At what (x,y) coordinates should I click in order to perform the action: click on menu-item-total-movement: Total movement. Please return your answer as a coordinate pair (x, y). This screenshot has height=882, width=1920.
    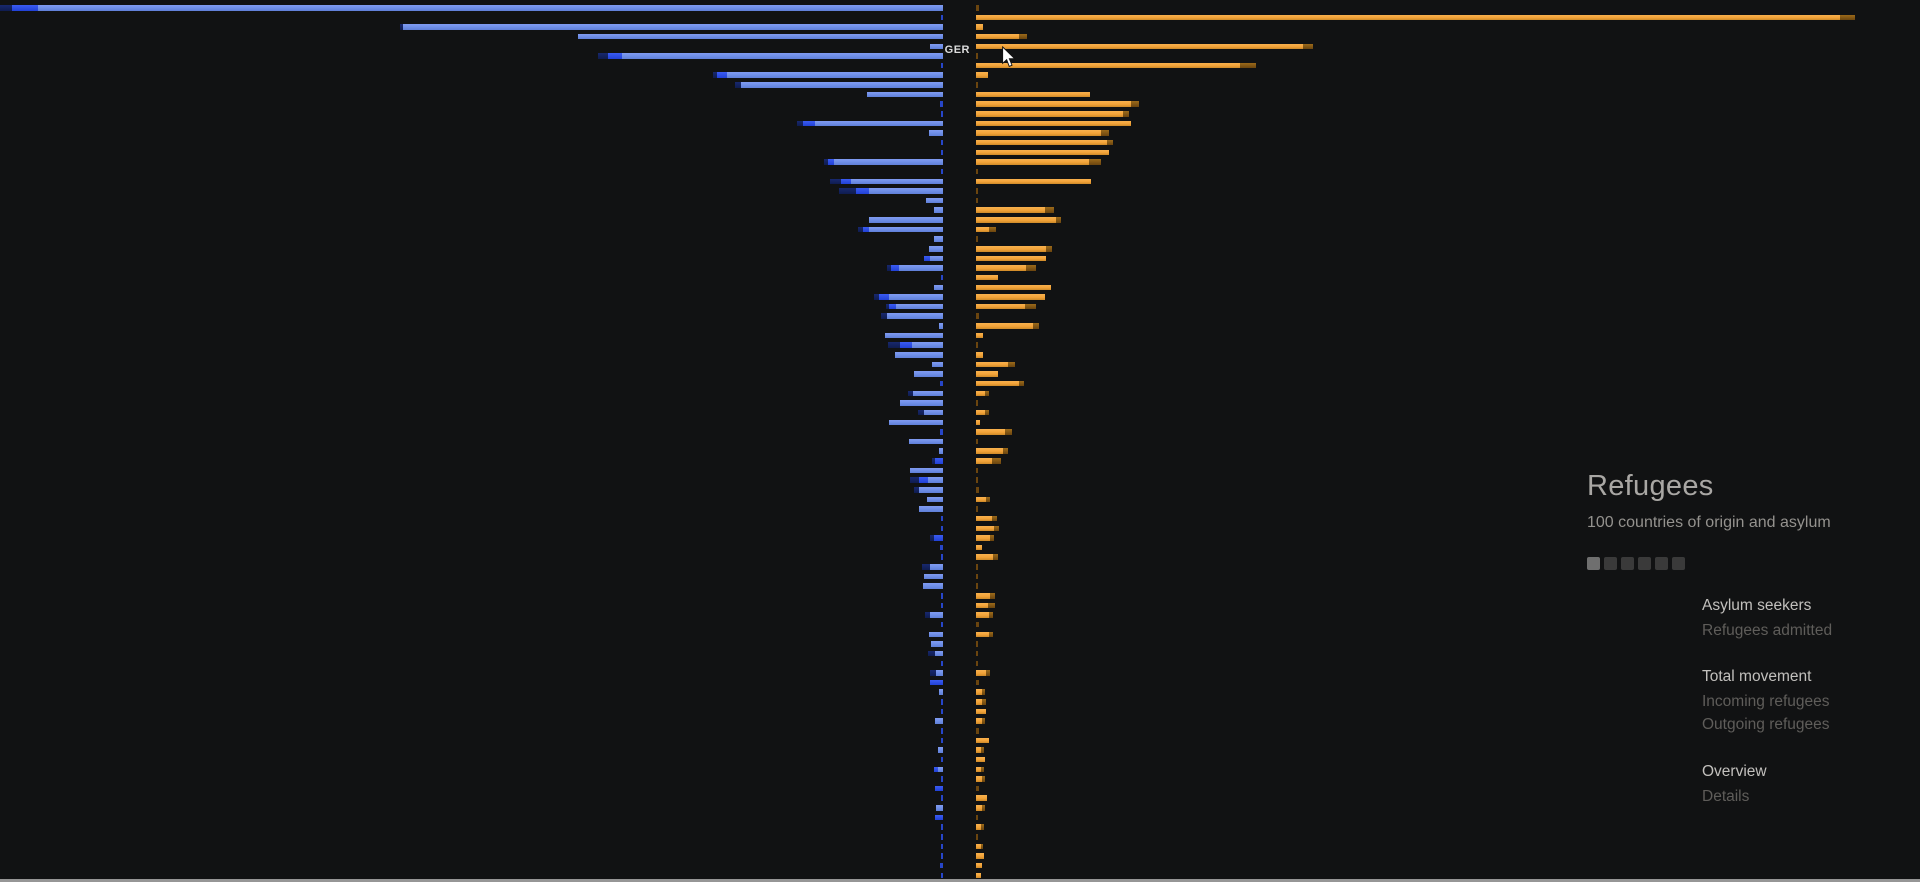
    Looking at the image, I should click on (1757, 676).